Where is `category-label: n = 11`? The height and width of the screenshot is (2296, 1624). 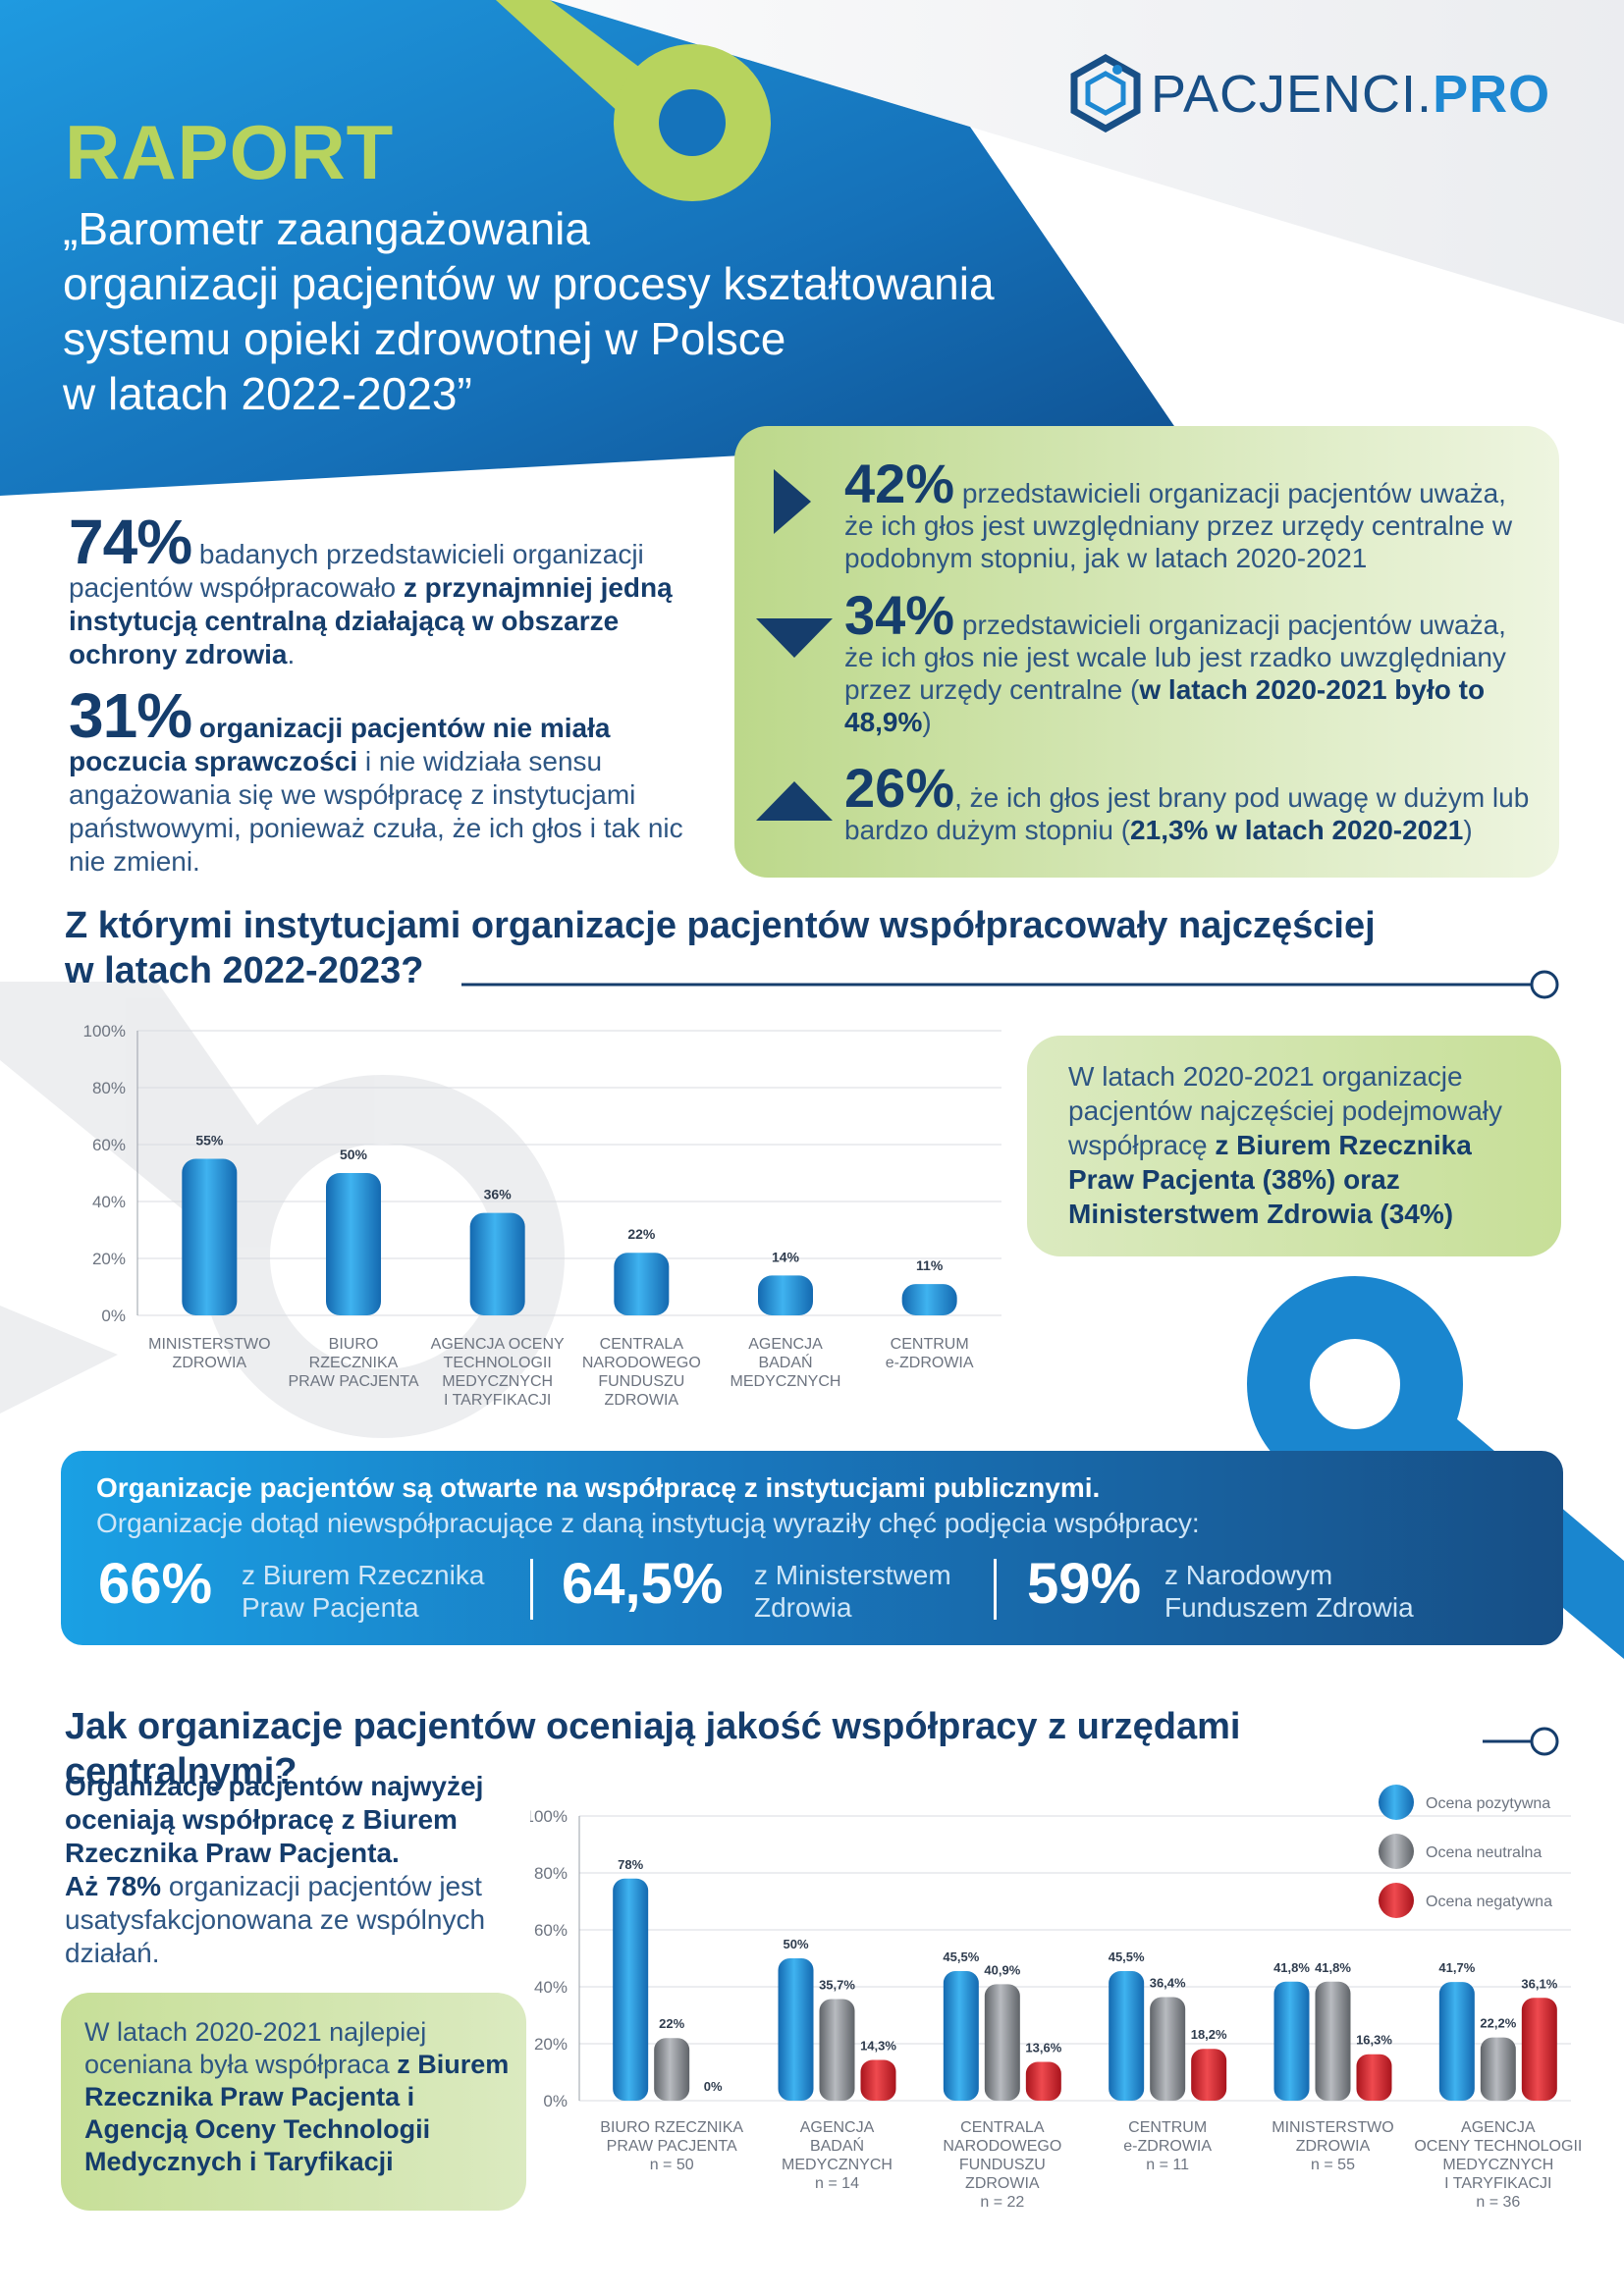 category-label: n = 11 is located at coordinates (1167, 2165).